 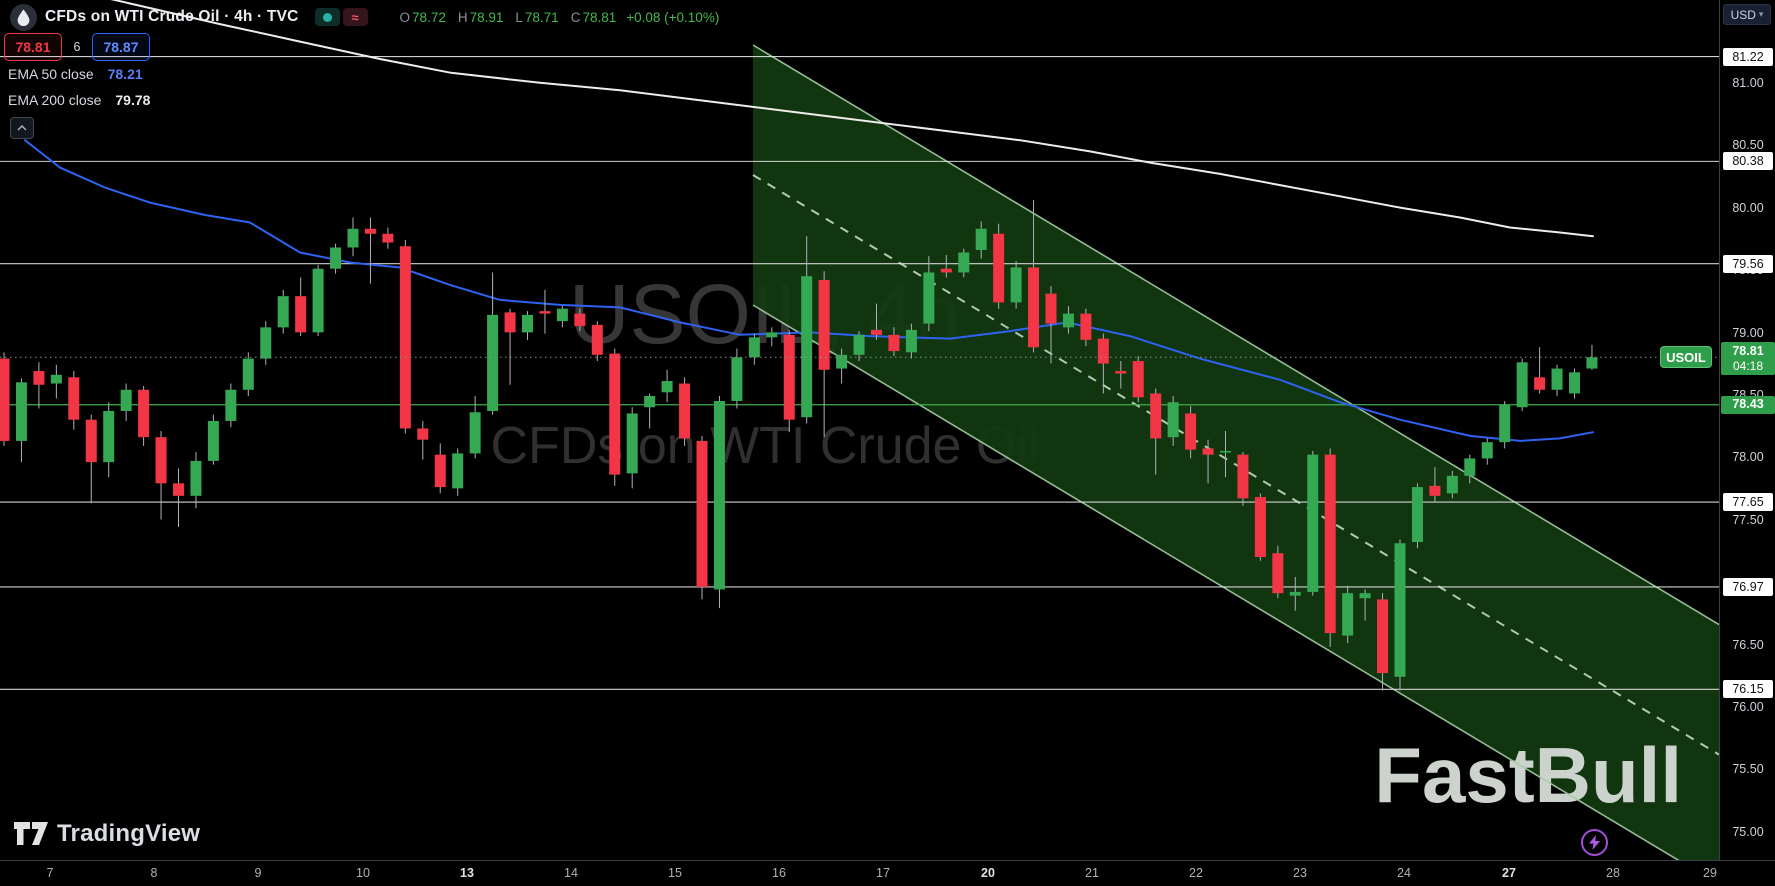 I want to click on time-axis: 7 8 9 10 13 14 15 16 17 20 21 22 23 24 27 28 29, so click(x=887, y=873).